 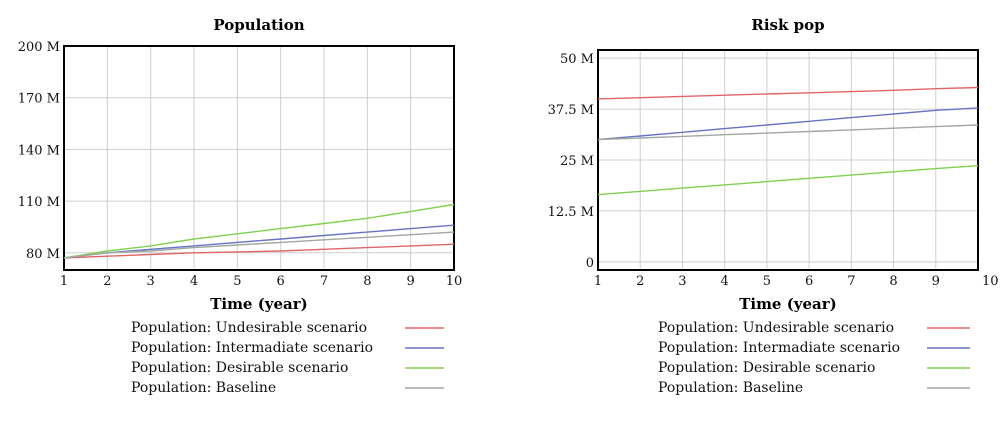 I want to click on y-tick-label: 12.5 M, so click(x=571, y=212).